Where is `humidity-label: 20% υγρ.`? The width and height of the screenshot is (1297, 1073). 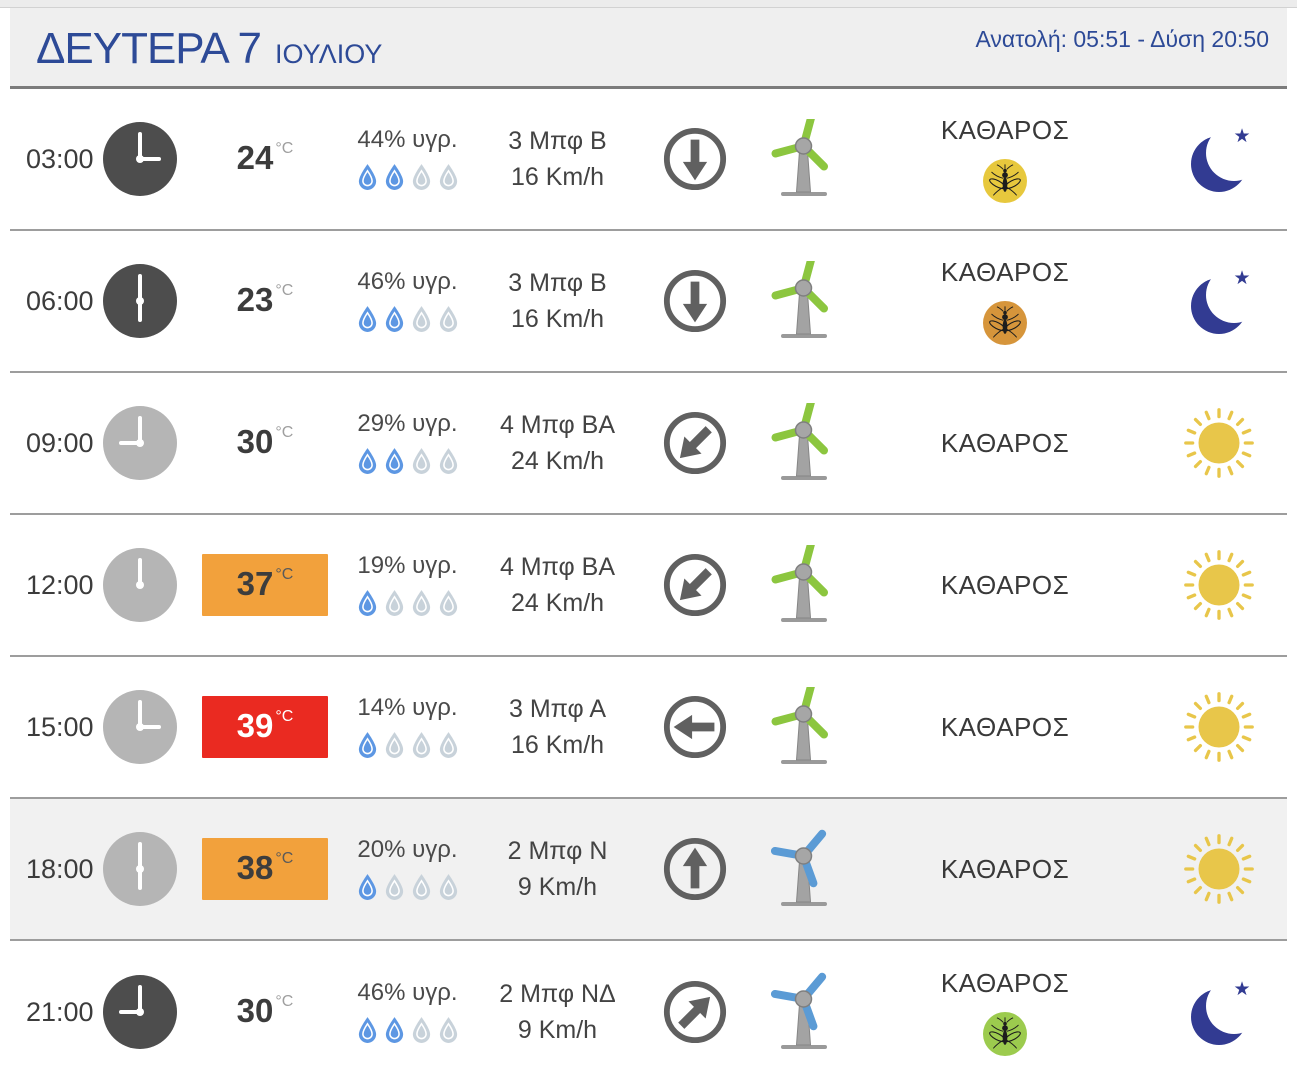 humidity-label: 20% υγρ. is located at coordinates (407, 849).